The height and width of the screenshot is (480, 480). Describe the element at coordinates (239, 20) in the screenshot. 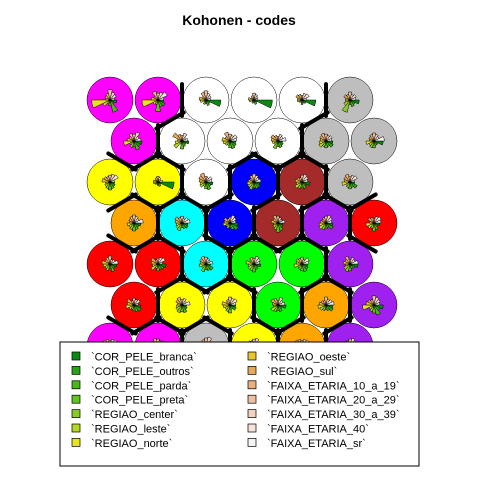

I see `chart-title: Kohonen - codes` at that location.